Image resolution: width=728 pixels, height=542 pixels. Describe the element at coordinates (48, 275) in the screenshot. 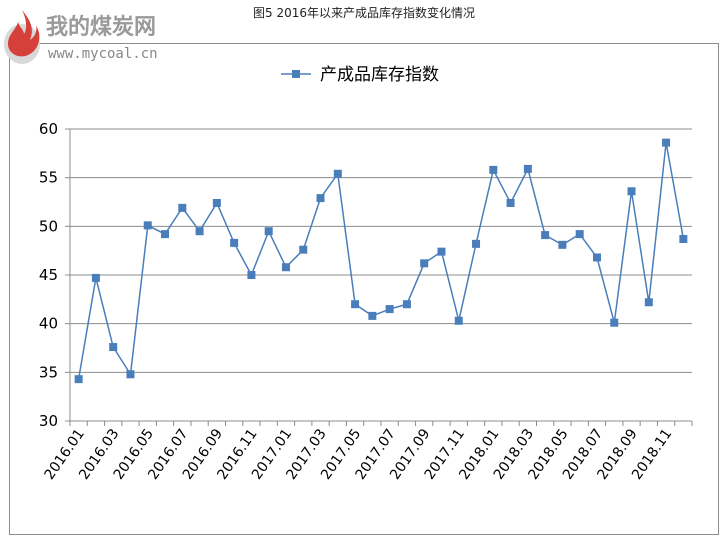

I see `y-tick-label: 45` at that location.